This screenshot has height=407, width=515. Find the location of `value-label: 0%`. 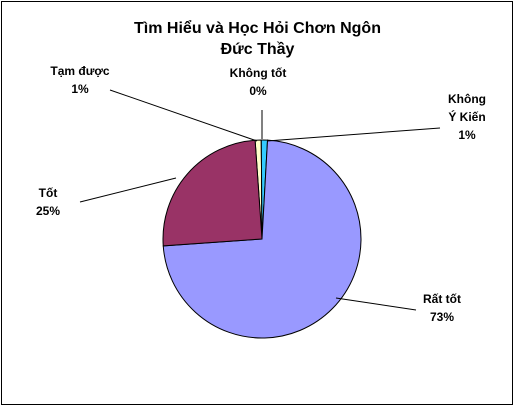

value-label: 0% is located at coordinates (258, 91).